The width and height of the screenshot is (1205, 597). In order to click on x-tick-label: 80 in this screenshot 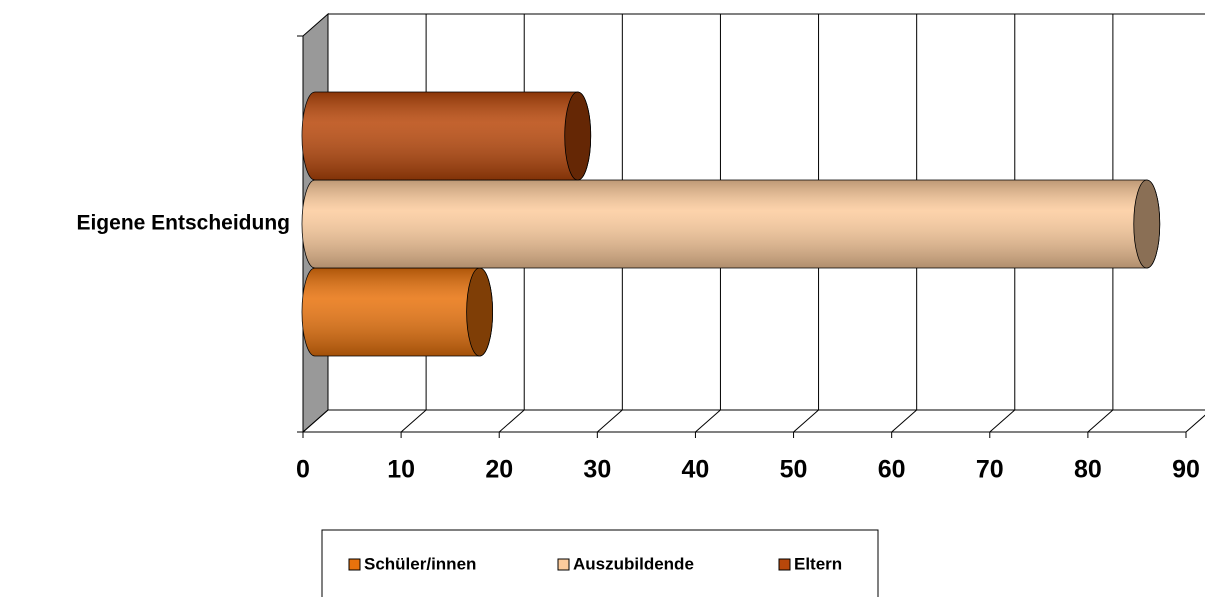, I will do `click(1088, 470)`.